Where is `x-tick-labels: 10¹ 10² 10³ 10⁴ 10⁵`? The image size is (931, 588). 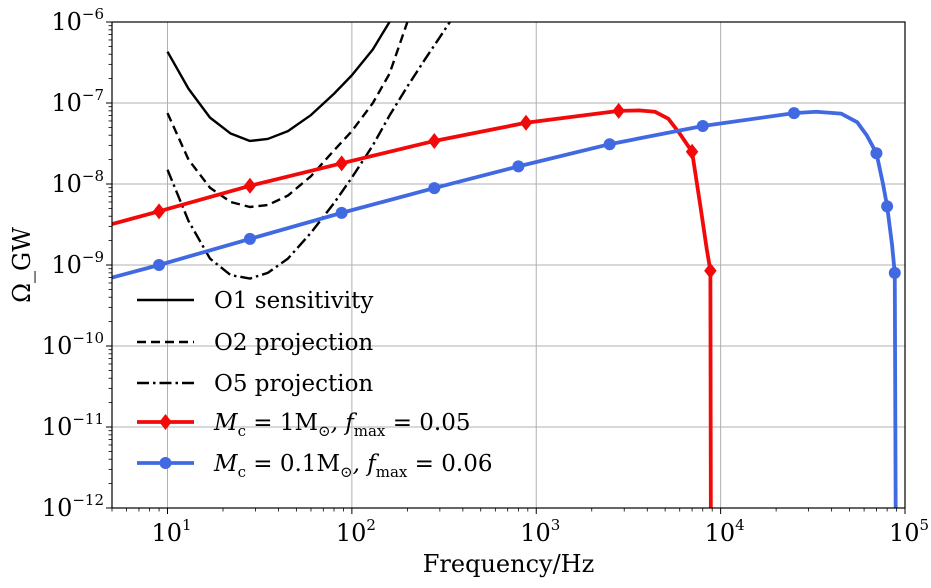
x-tick-labels: 10¹ 10² 10³ 10⁴ 10⁵ is located at coordinates (540, 531).